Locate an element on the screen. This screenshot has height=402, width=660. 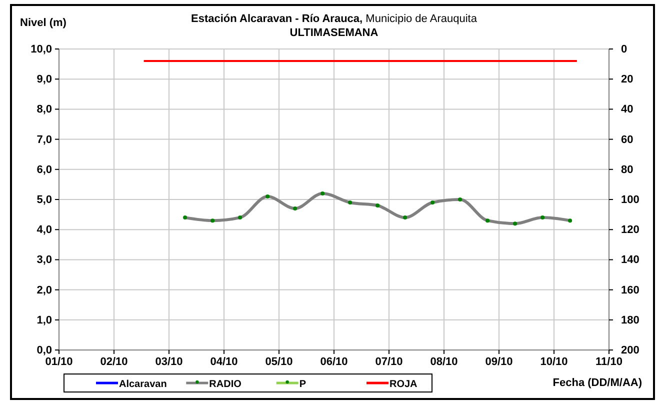
x-tick-label: 01/10 is located at coordinates (59, 362).